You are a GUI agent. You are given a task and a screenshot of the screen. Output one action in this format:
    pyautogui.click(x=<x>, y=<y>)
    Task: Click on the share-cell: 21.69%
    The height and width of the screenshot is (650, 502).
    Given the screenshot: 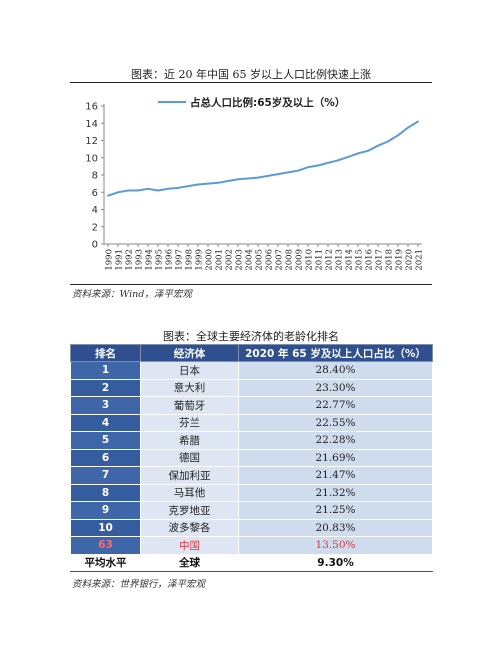 What is the action you would take?
    pyautogui.click(x=335, y=457)
    